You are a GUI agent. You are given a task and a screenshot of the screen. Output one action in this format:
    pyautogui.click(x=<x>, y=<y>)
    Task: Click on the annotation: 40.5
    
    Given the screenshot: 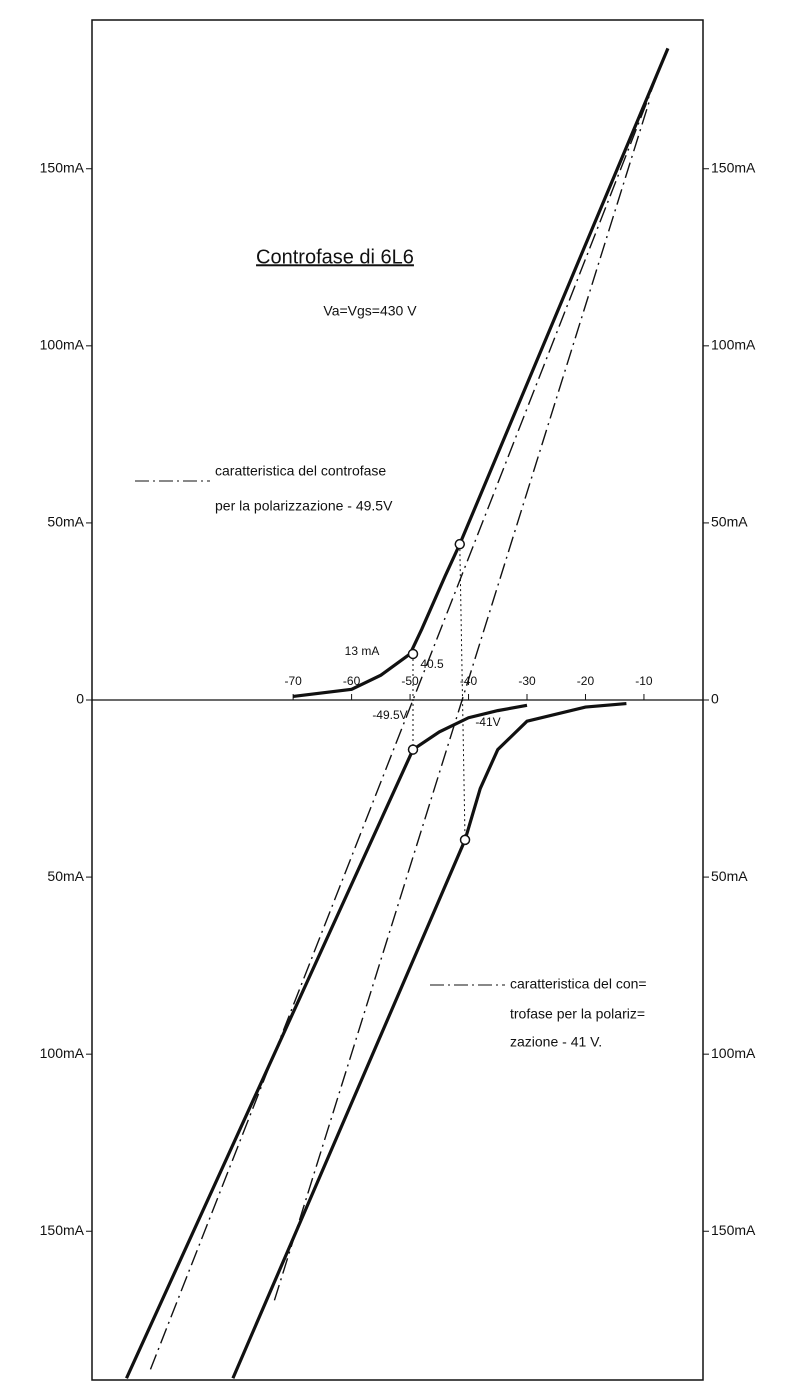 What is the action you would take?
    pyautogui.click(x=432, y=664)
    